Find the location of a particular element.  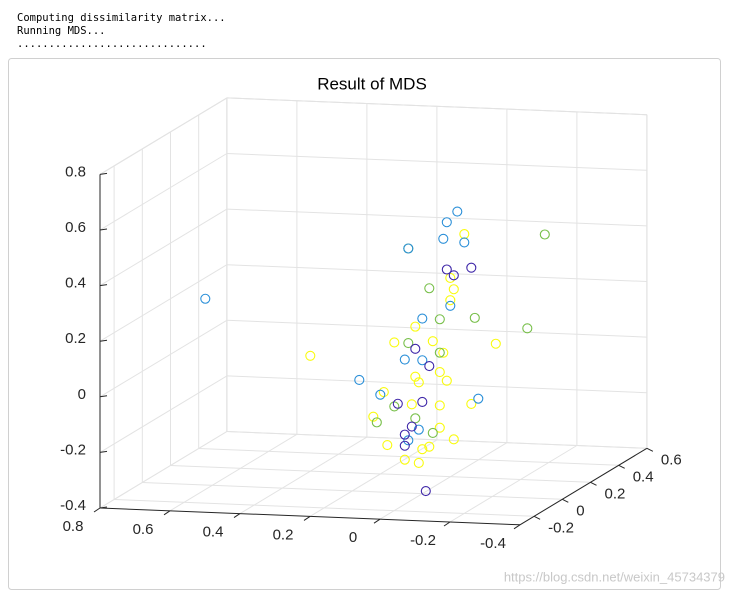

y-tick-label: 0.6 is located at coordinates (671, 459).